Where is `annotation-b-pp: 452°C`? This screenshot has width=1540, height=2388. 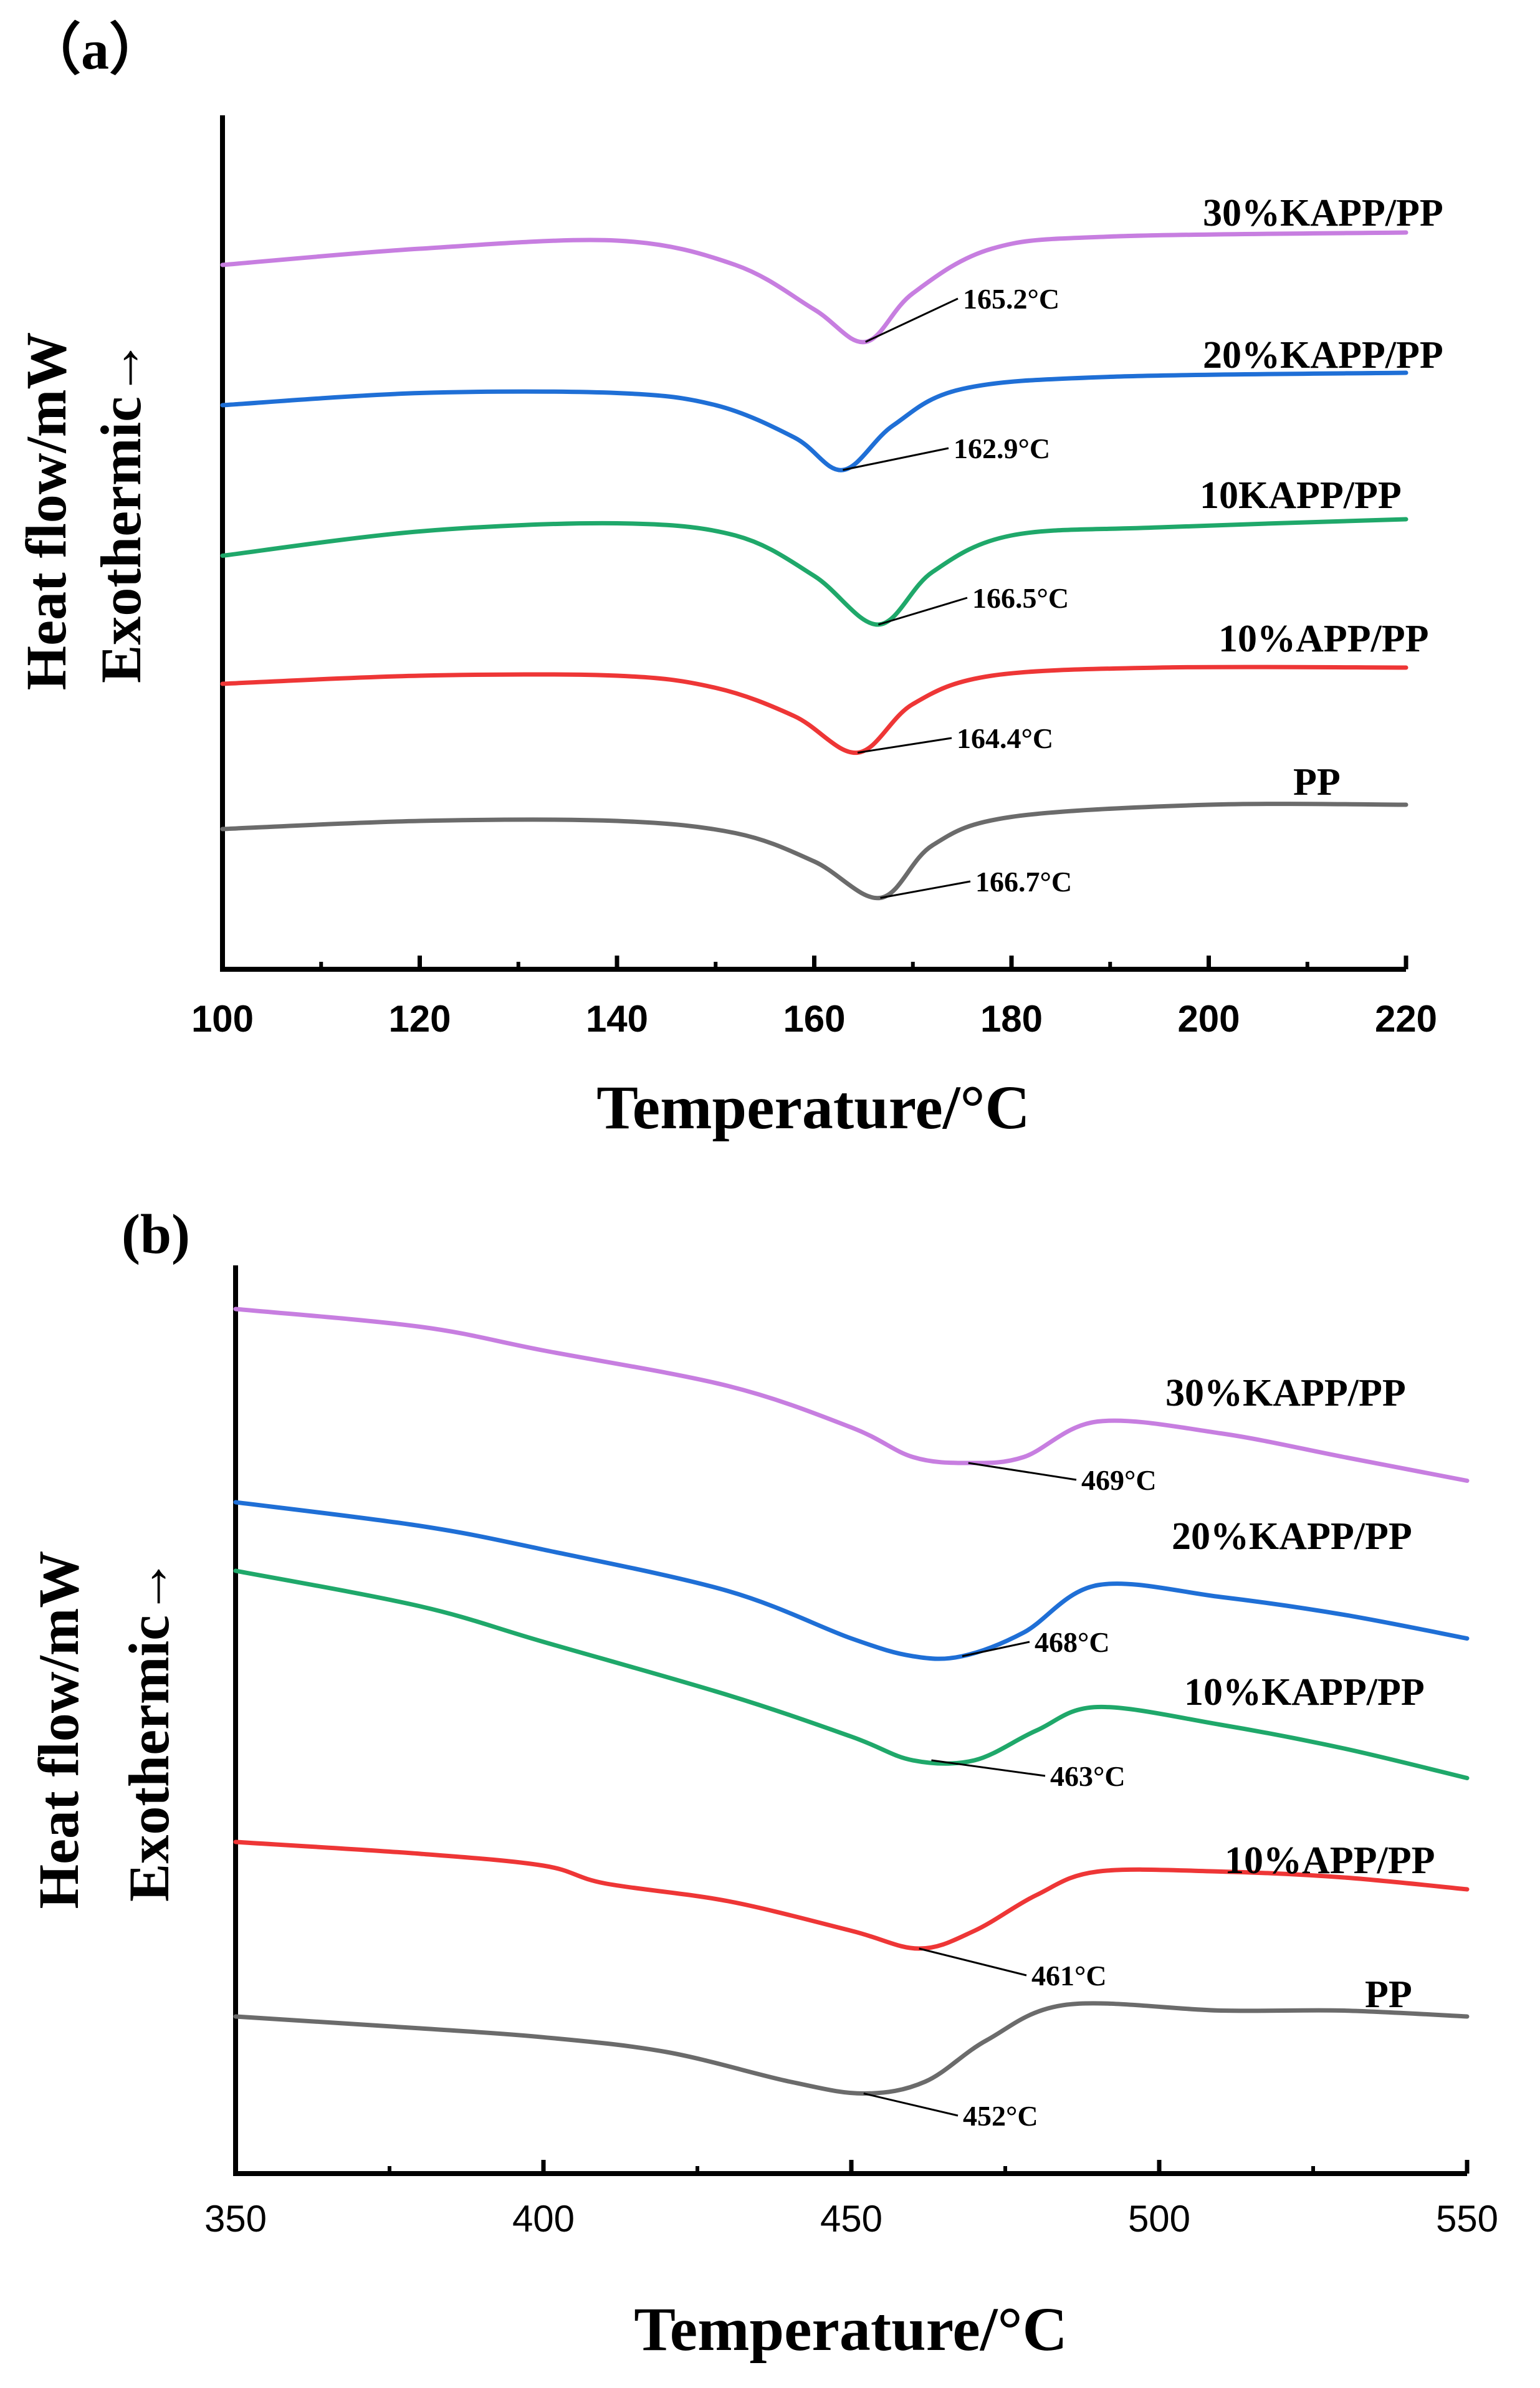
annotation-b-pp: 452°C is located at coordinates (1000, 2116).